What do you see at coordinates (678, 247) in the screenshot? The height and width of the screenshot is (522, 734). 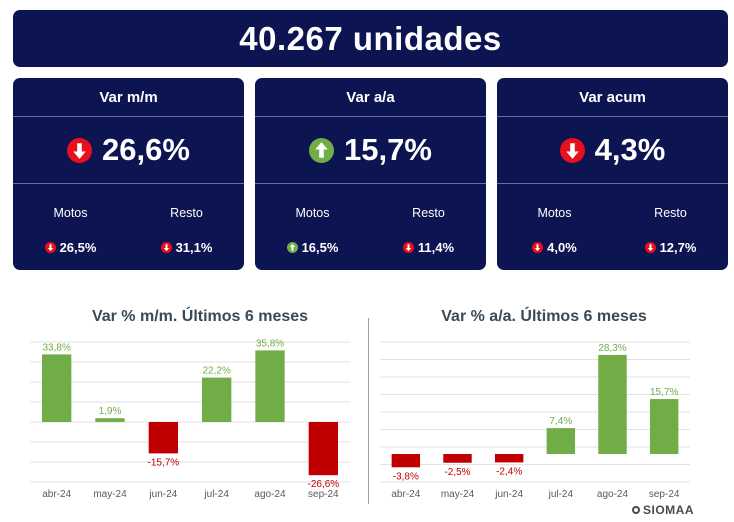 I see `sub-value-resto: 12,7%` at bounding box center [678, 247].